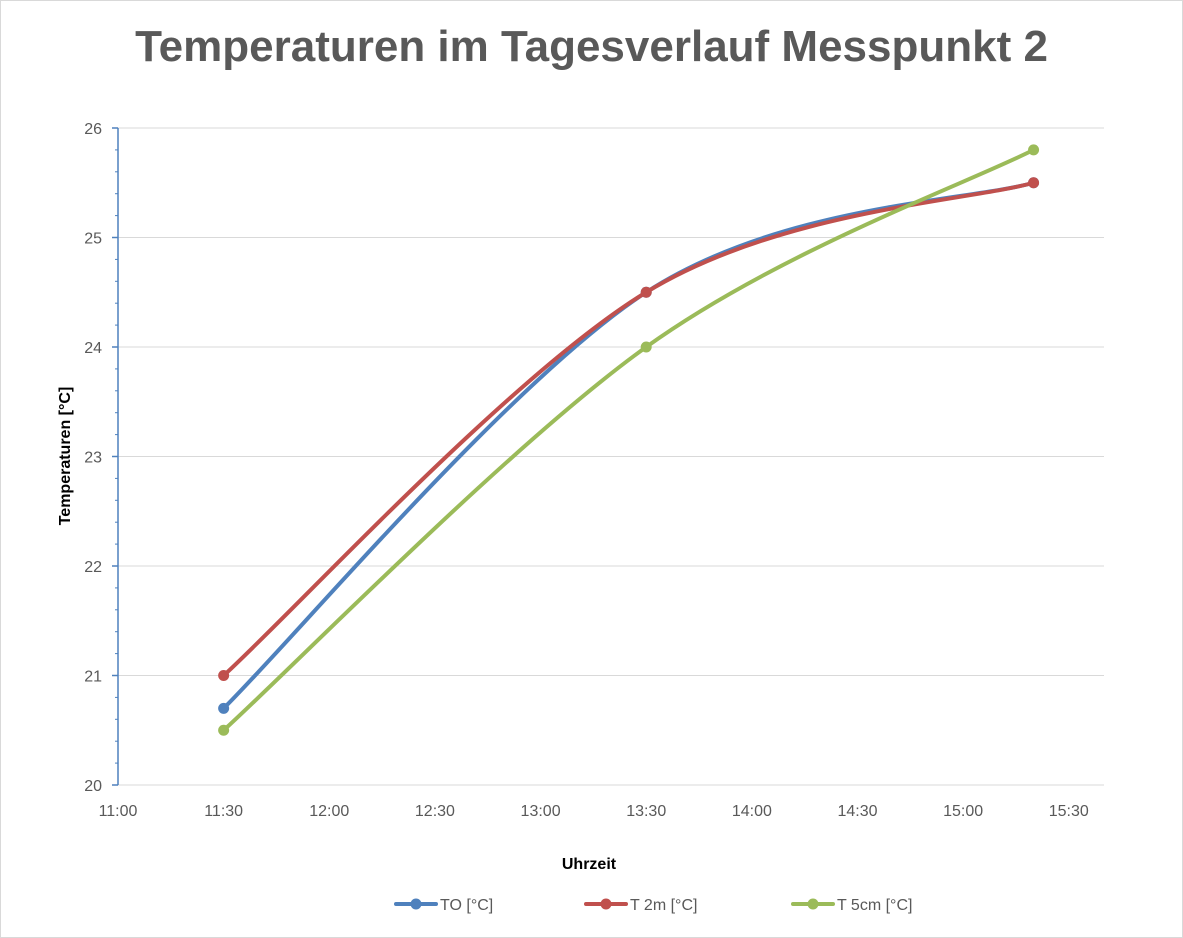 The height and width of the screenshot is (938, 1183). Describe the element at coordinates (663, 905) in the screenshot. I see `legend-label: T 2m [°C]` at that location.